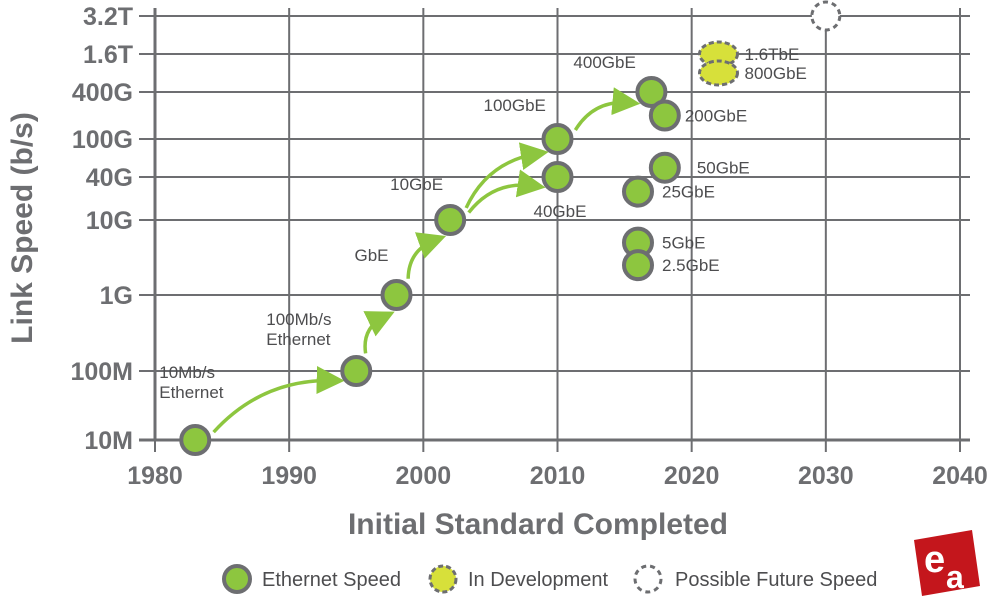 This screenshot has width=997, height=597. I want to click on point-label: 10GbE, so click(416, 184).